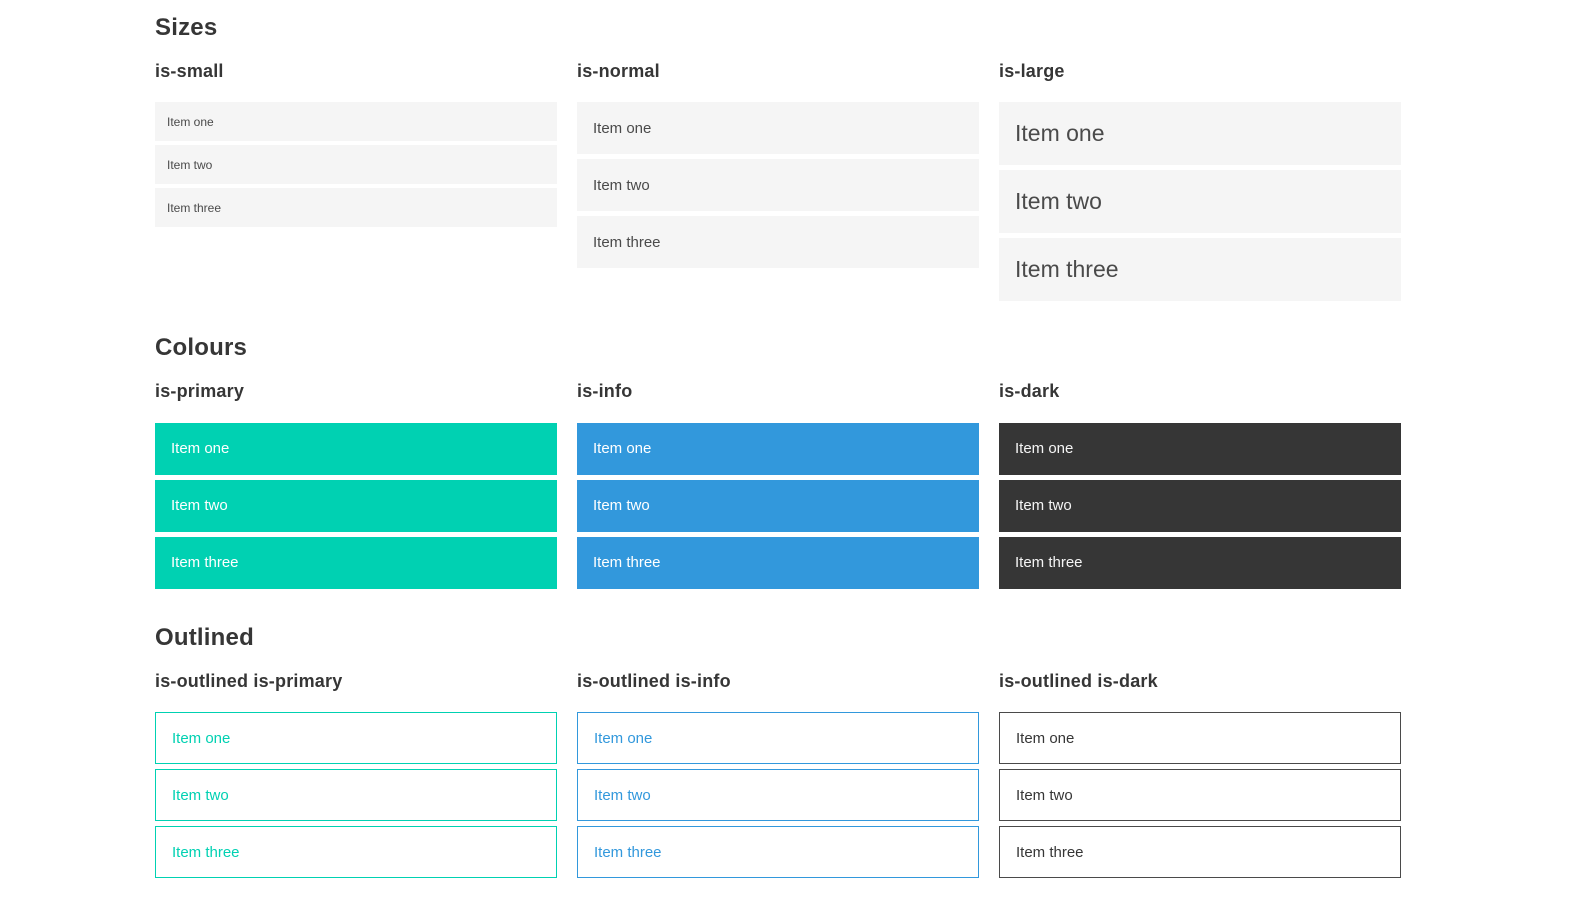  I want to click on group-is-small: is-small Item one Item two Item three, so click(356, 184).